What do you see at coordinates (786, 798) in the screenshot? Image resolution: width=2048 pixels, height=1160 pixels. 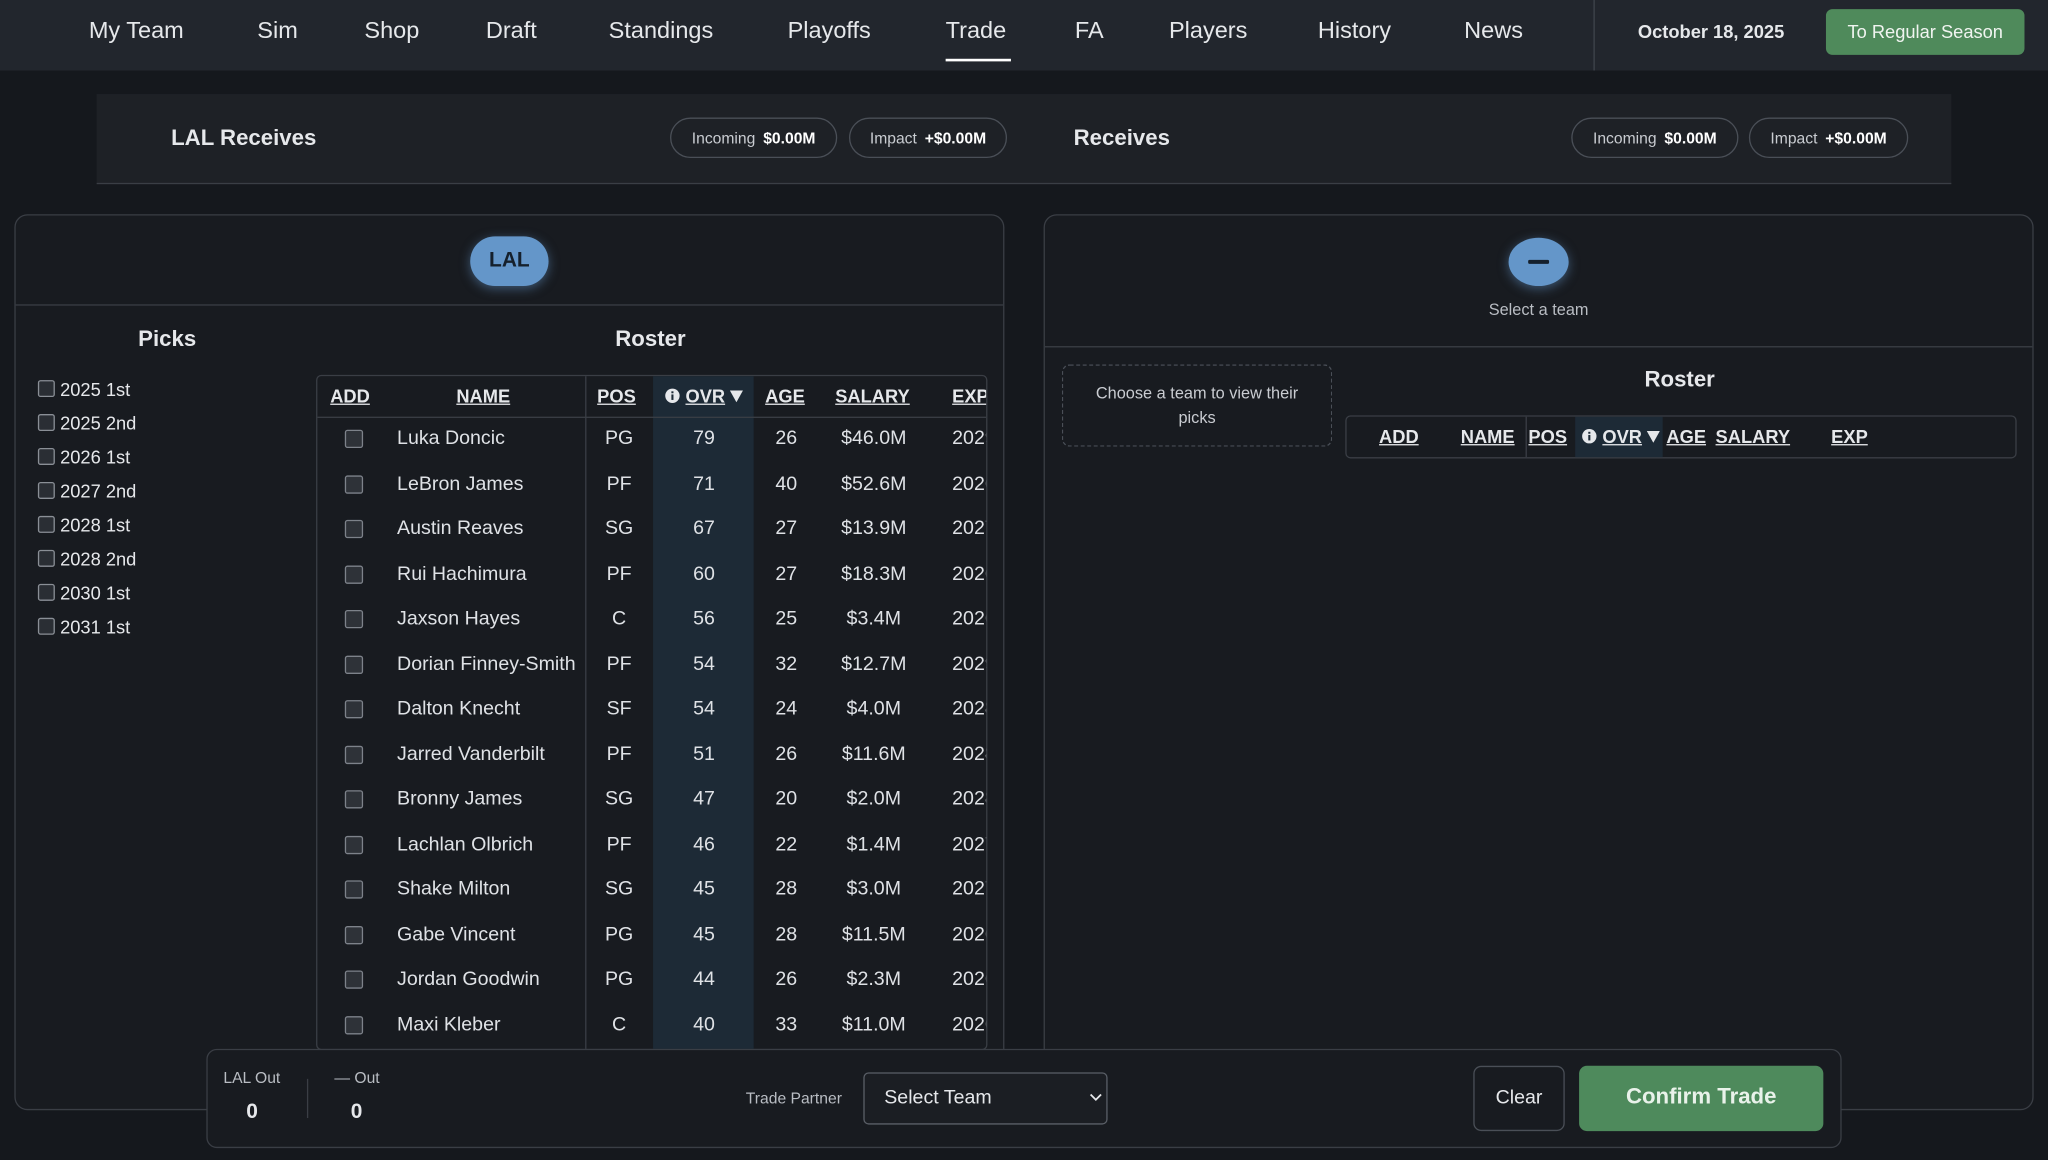 I see `age: 20` at bounding box center [786, 798].